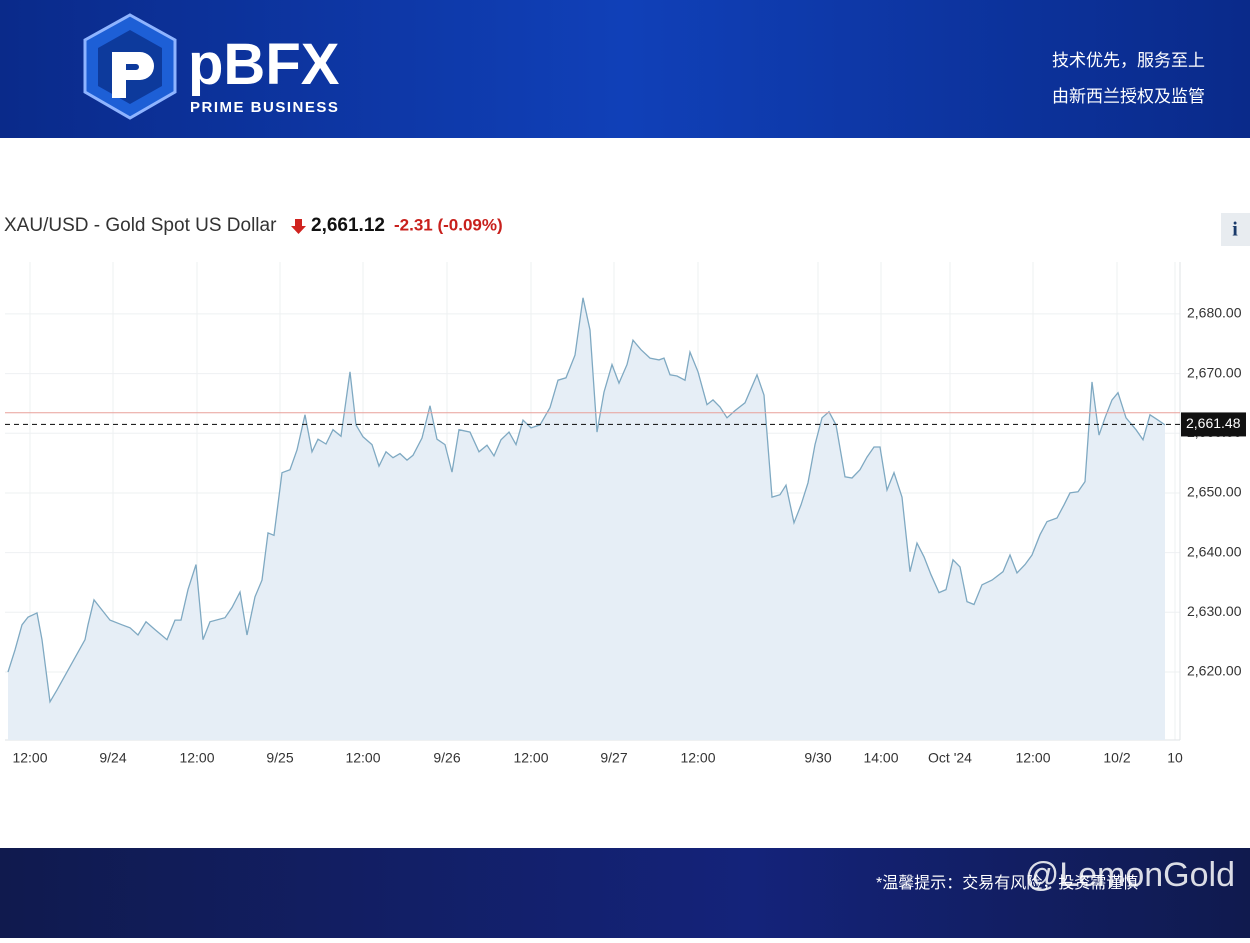  I want to click on logo-p, so click(133, 75).